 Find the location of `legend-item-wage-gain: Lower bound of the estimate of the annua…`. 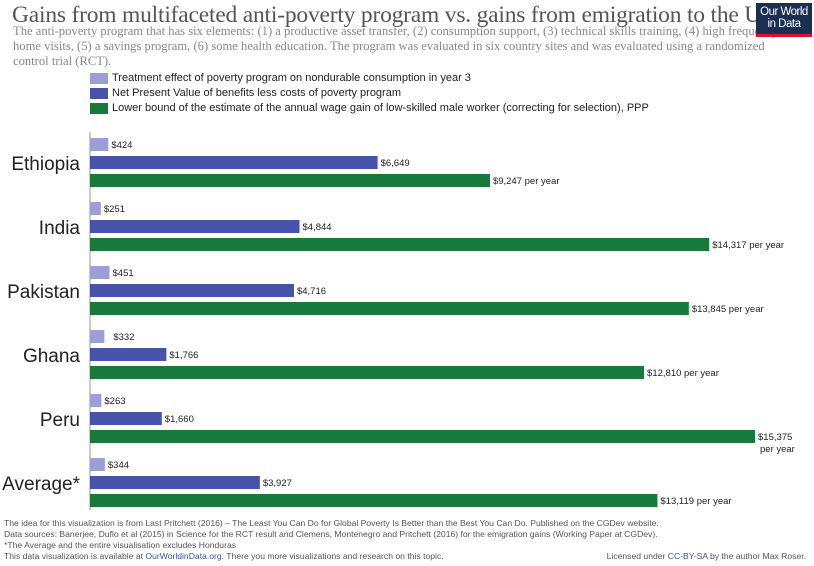

legend-item-wage-gain: Lower bound of the estimate of the annua… is located at coordinates (369, 108).